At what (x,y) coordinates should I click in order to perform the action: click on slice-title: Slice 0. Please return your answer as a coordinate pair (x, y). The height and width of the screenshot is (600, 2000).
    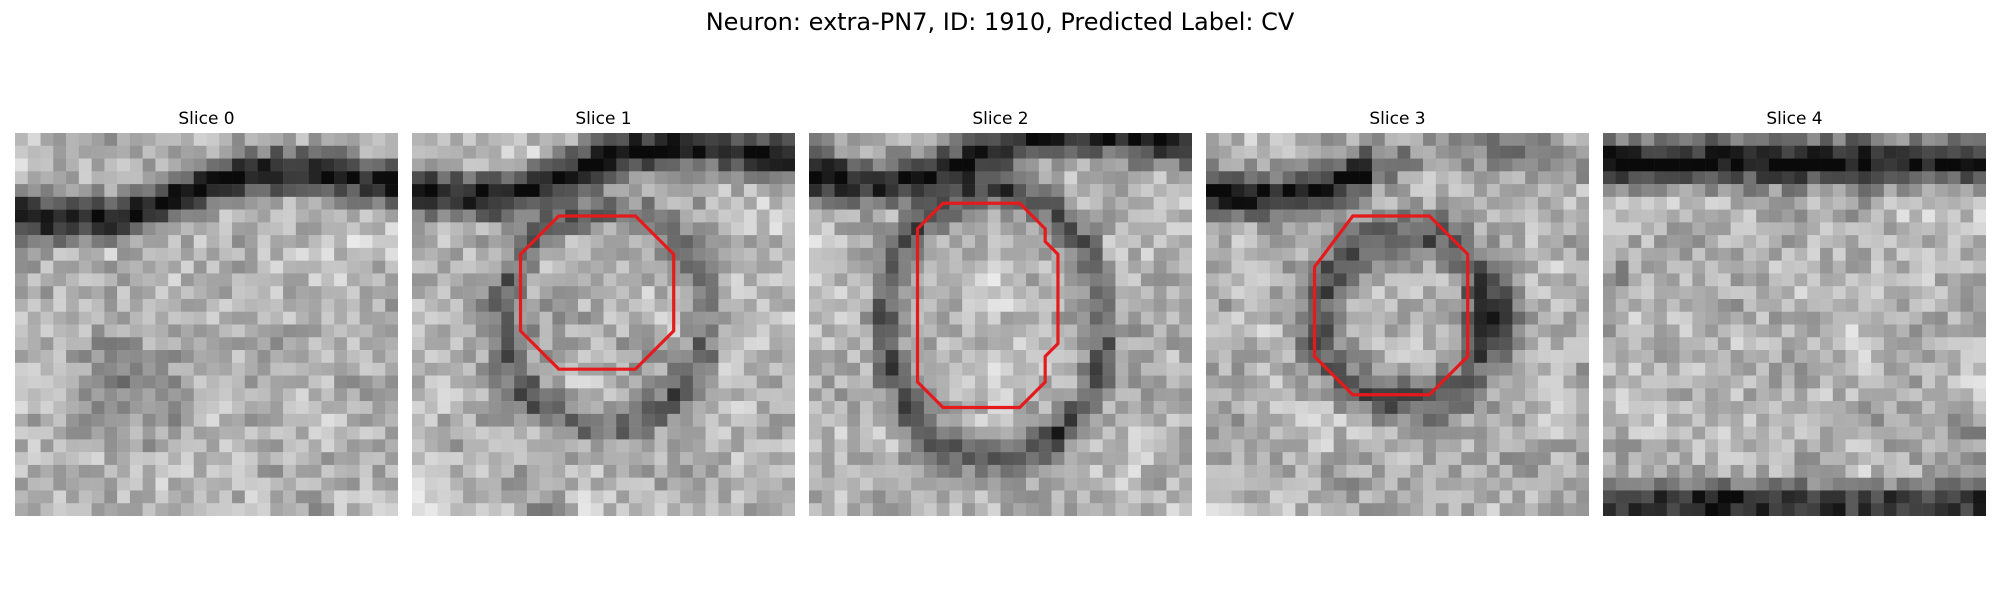
    Looking at the image, I should click on (206, 119).